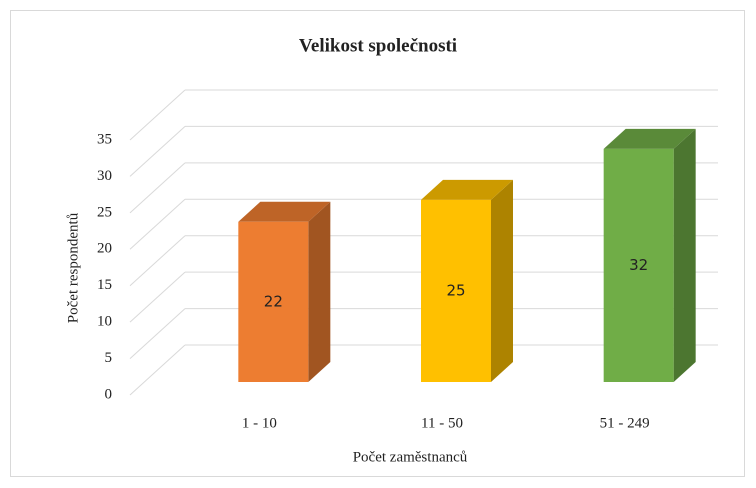  Describe the element at coordinates (104, 322) in the screenshot. I see `y-tick-label: 10` at that location.